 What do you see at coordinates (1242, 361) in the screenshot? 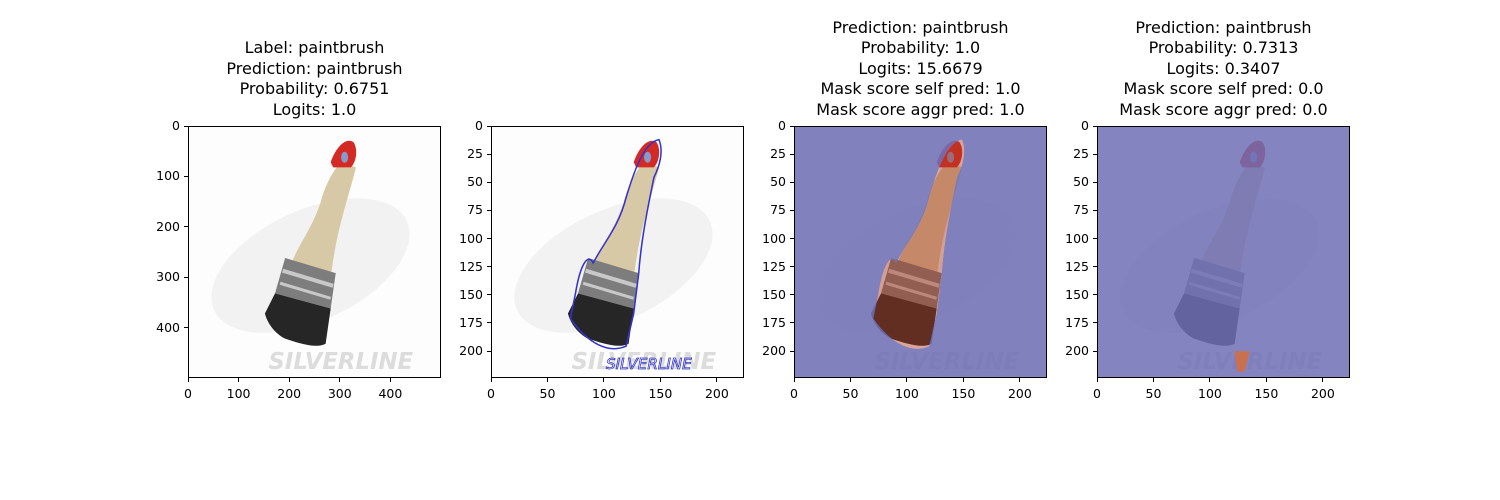
I see `mask-patch` at bounding box center [1242, 361].